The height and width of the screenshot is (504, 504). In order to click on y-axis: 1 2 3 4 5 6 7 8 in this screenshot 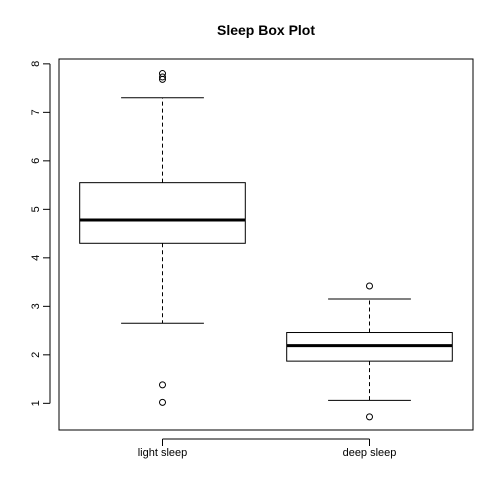, I will do `click(40, 234)`.